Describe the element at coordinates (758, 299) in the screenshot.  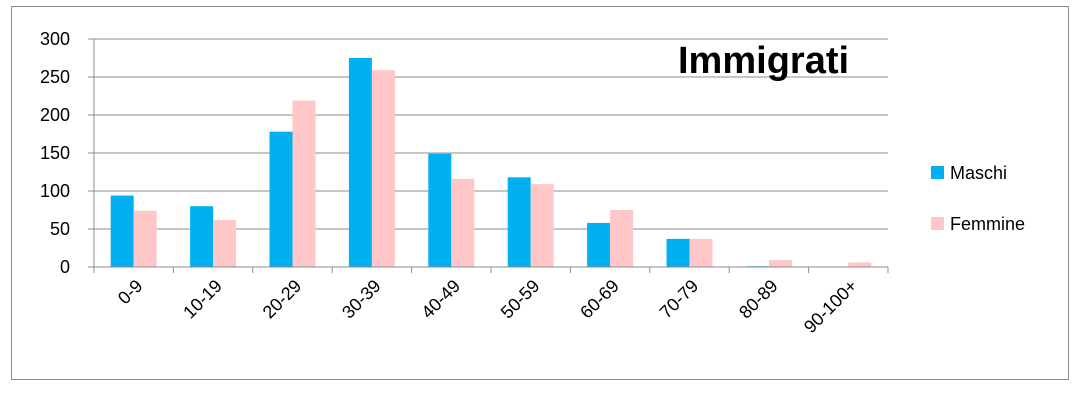
I see `x-tick-label: 80-89` at that location.